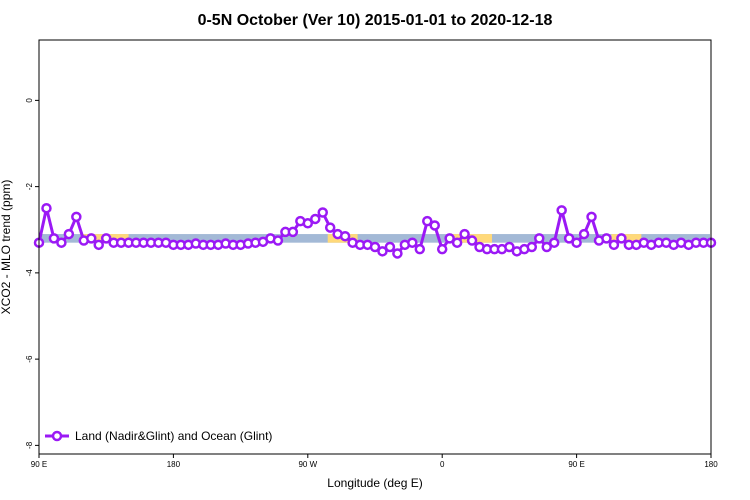 The width and height of the screenshot is (750, 500). What do you see at coordinates (374, 483) in the screenshot?
I see `x-axis-label: Longitude (deg E)` at bounding box center [374, 483].